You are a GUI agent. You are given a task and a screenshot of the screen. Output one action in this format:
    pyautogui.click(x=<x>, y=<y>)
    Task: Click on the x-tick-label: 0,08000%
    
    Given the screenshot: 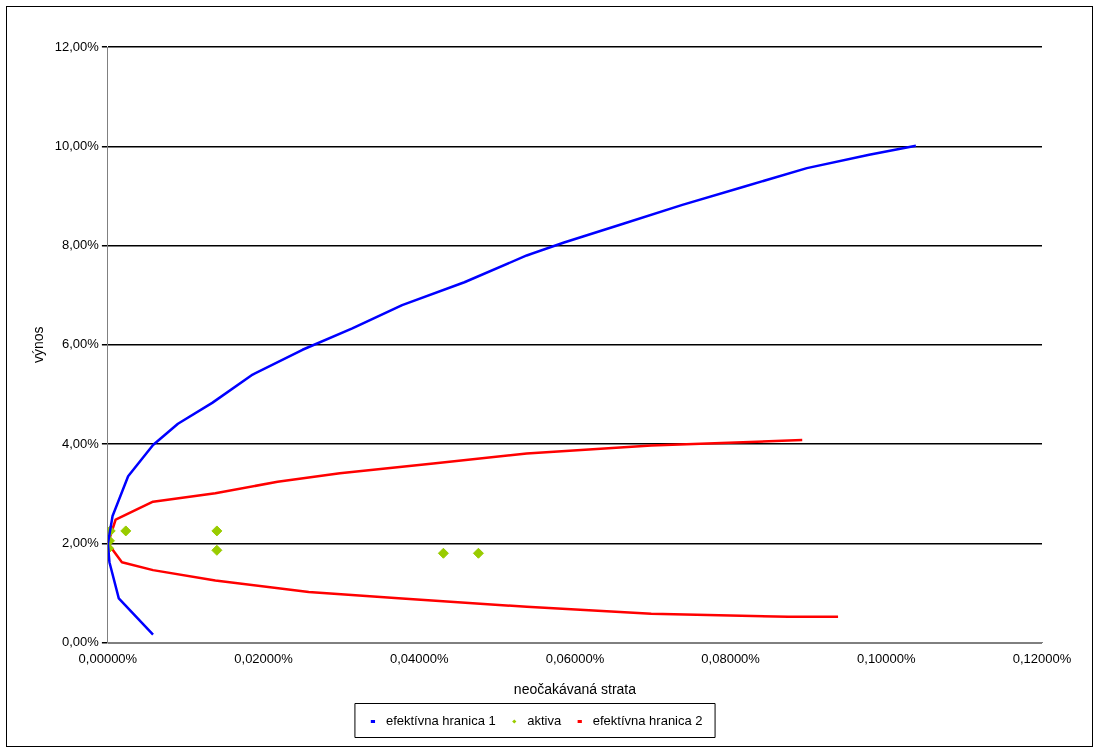 What is the action you would take?
    pyautogui.click(x=731, y=658)
    